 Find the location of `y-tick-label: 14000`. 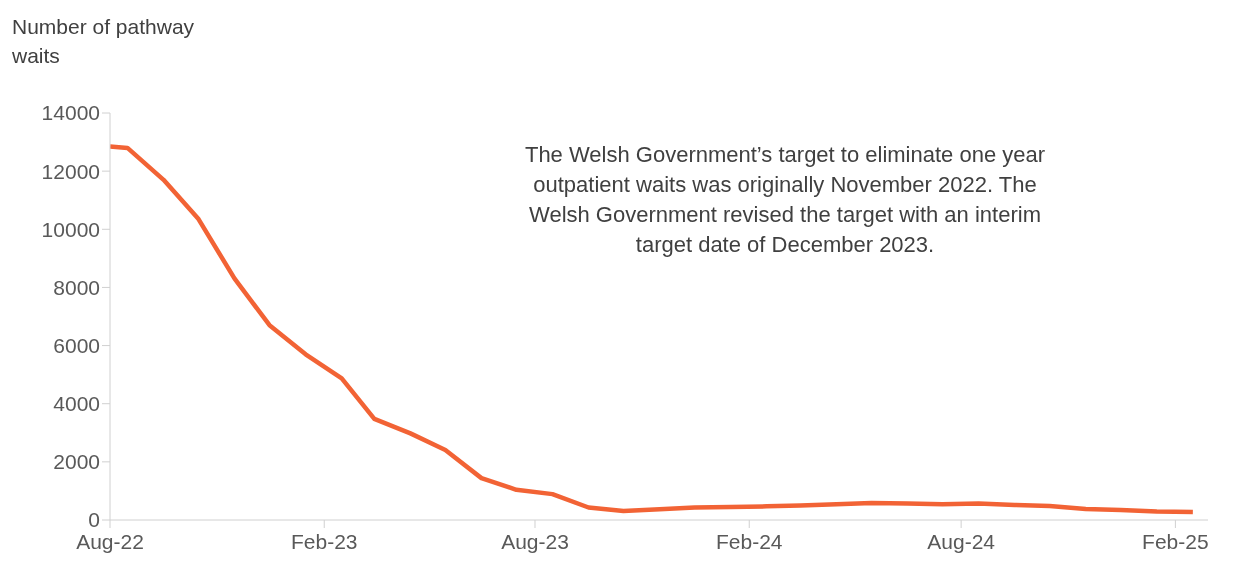

y-tick-label: 14000 is located at coordinates (70, 113).